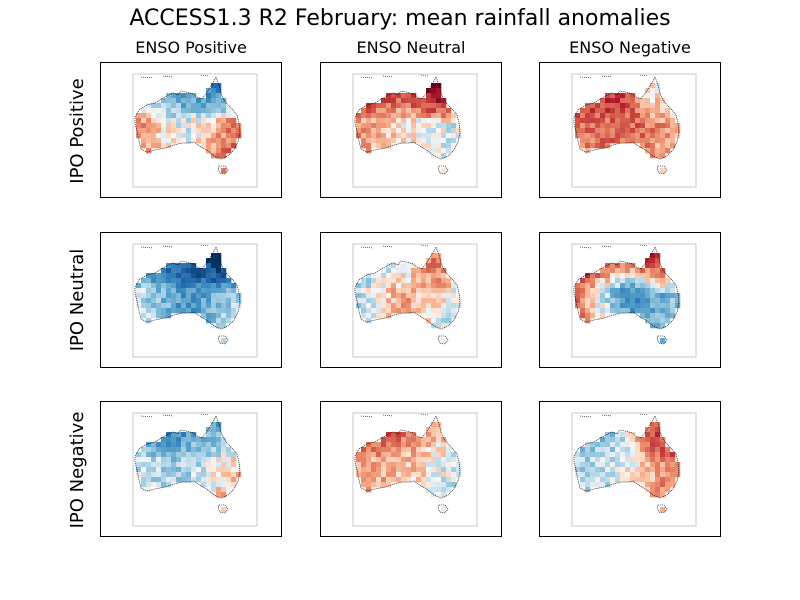 This screenshot has height=600, width=800. I want to click on island-outline, so click(388, 76).